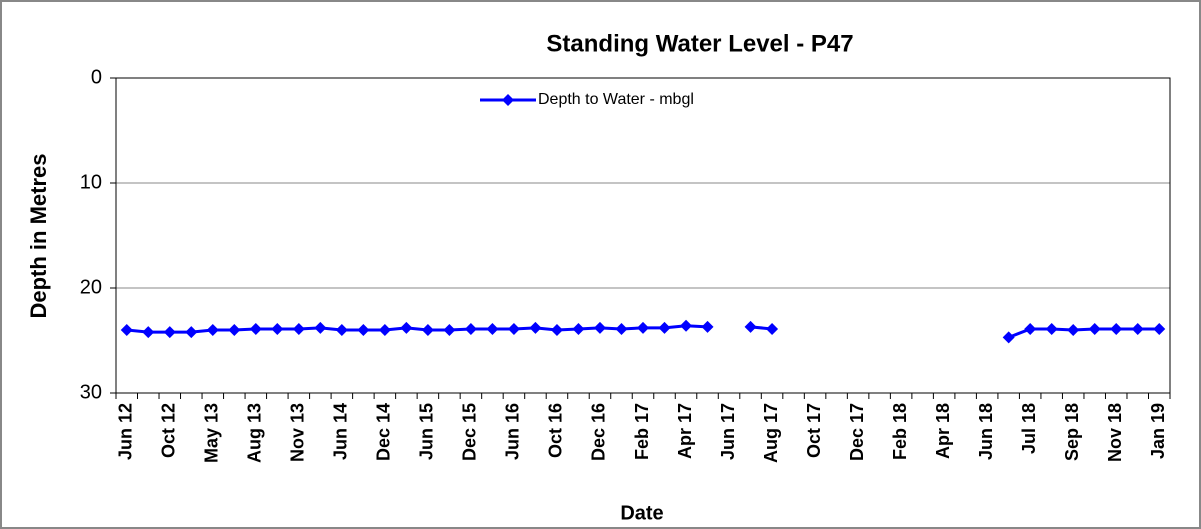  Describe the element at coordinates (900, 431) in the screenshot. I see `x-tick-label: Feb 18` at that location.